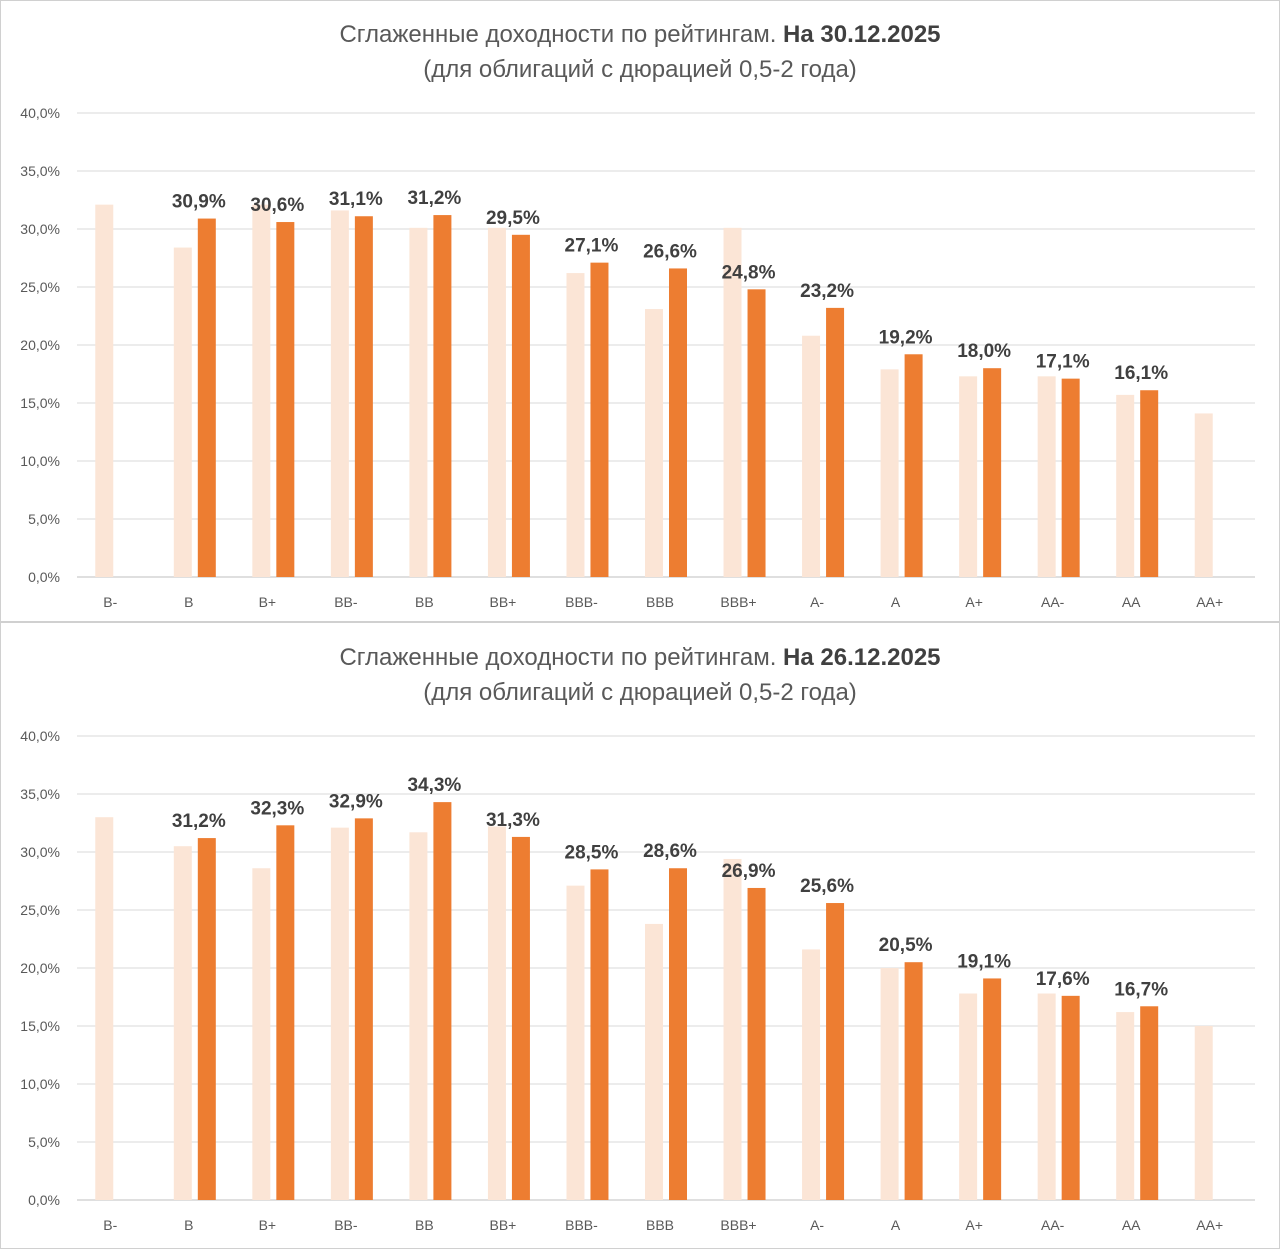  What do you see at coordinates (1141, 989) in the screenshot?
I see `data-label: 16,7%` at bounding box center [1141, 989].